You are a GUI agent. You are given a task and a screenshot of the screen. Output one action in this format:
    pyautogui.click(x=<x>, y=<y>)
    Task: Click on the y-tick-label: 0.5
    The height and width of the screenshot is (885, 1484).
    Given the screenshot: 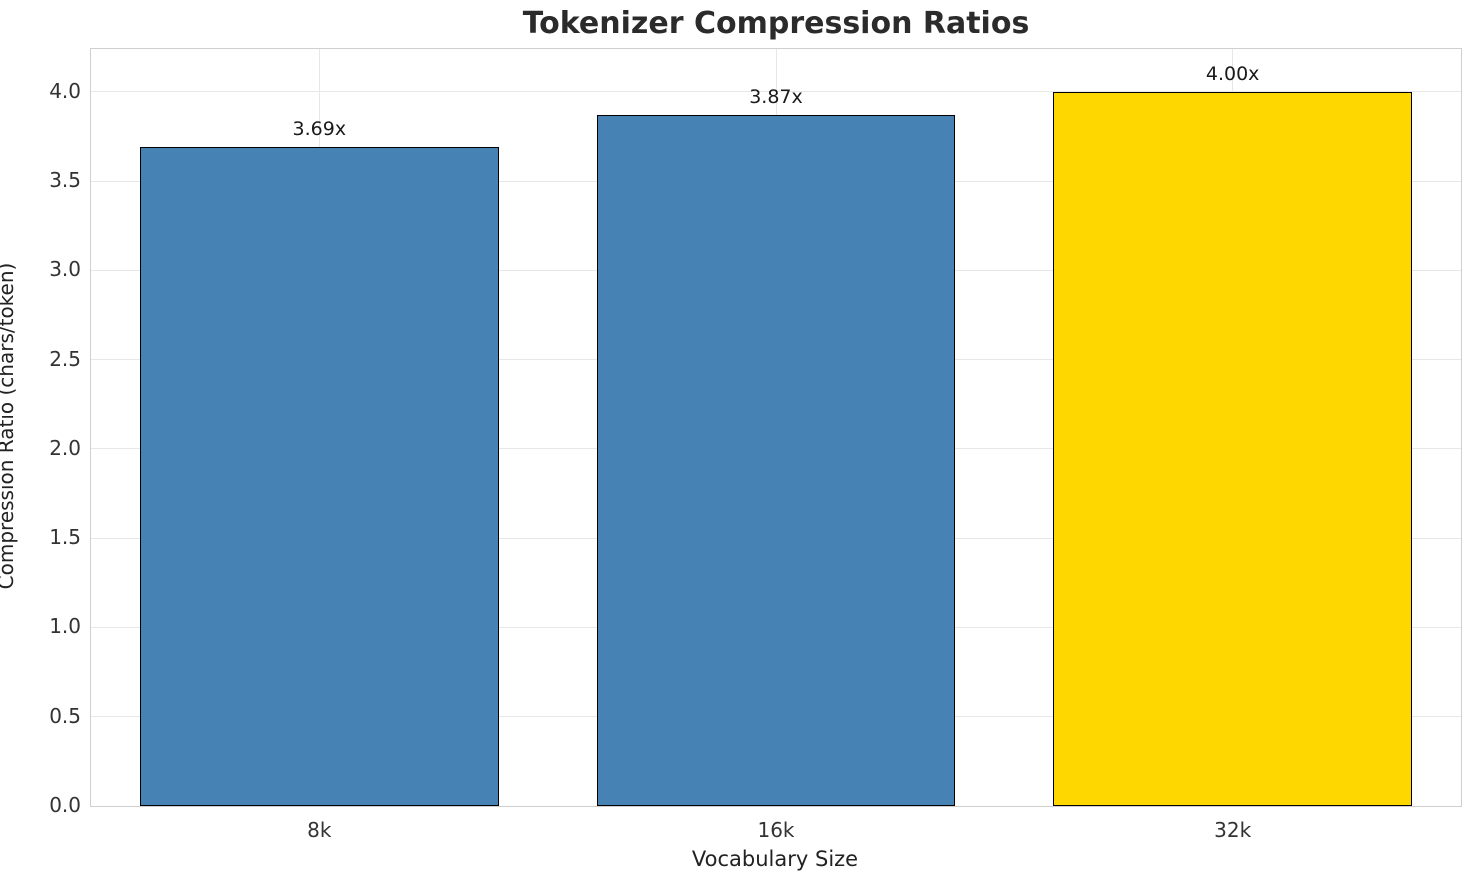 What is the action you would take?
    pyautogui.click(x=65, y=715)
    